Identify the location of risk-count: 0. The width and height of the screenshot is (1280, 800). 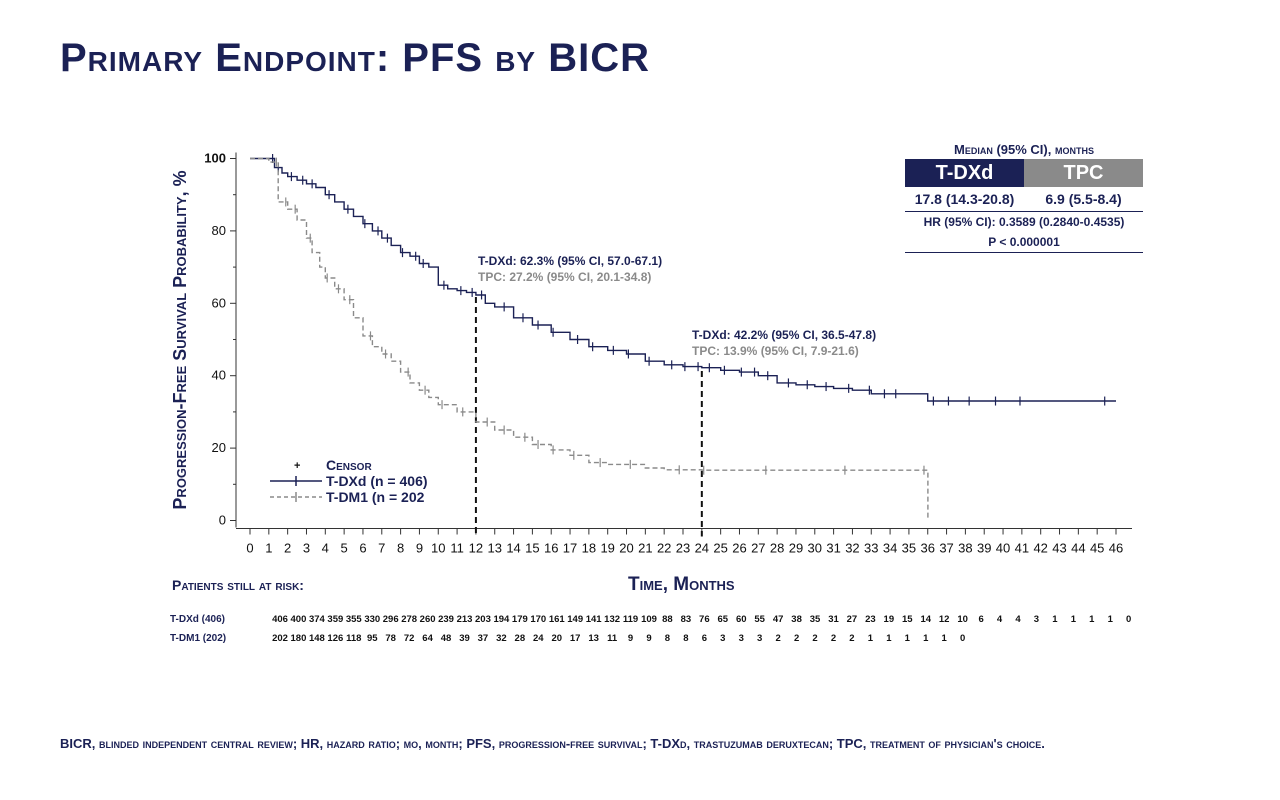
(1129, 619).